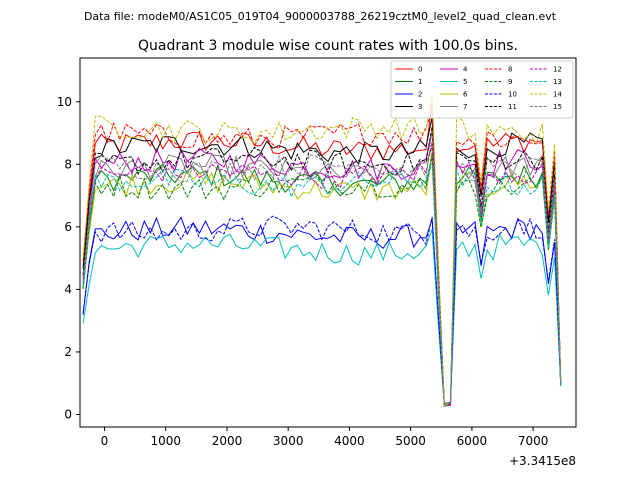 The width and height of the screenshot is (640, 480). Describe the element at coordinates (557, 95) in the screenshot. I see `legend-label-14: 14` at that location.